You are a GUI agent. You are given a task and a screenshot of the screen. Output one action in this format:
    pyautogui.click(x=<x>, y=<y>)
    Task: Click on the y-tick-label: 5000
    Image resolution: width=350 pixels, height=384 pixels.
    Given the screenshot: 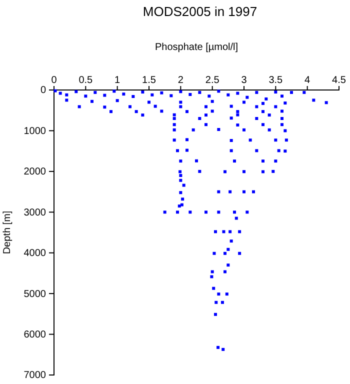 What is the action you would take?
    pyautogui.click(x=35, y=294)
    